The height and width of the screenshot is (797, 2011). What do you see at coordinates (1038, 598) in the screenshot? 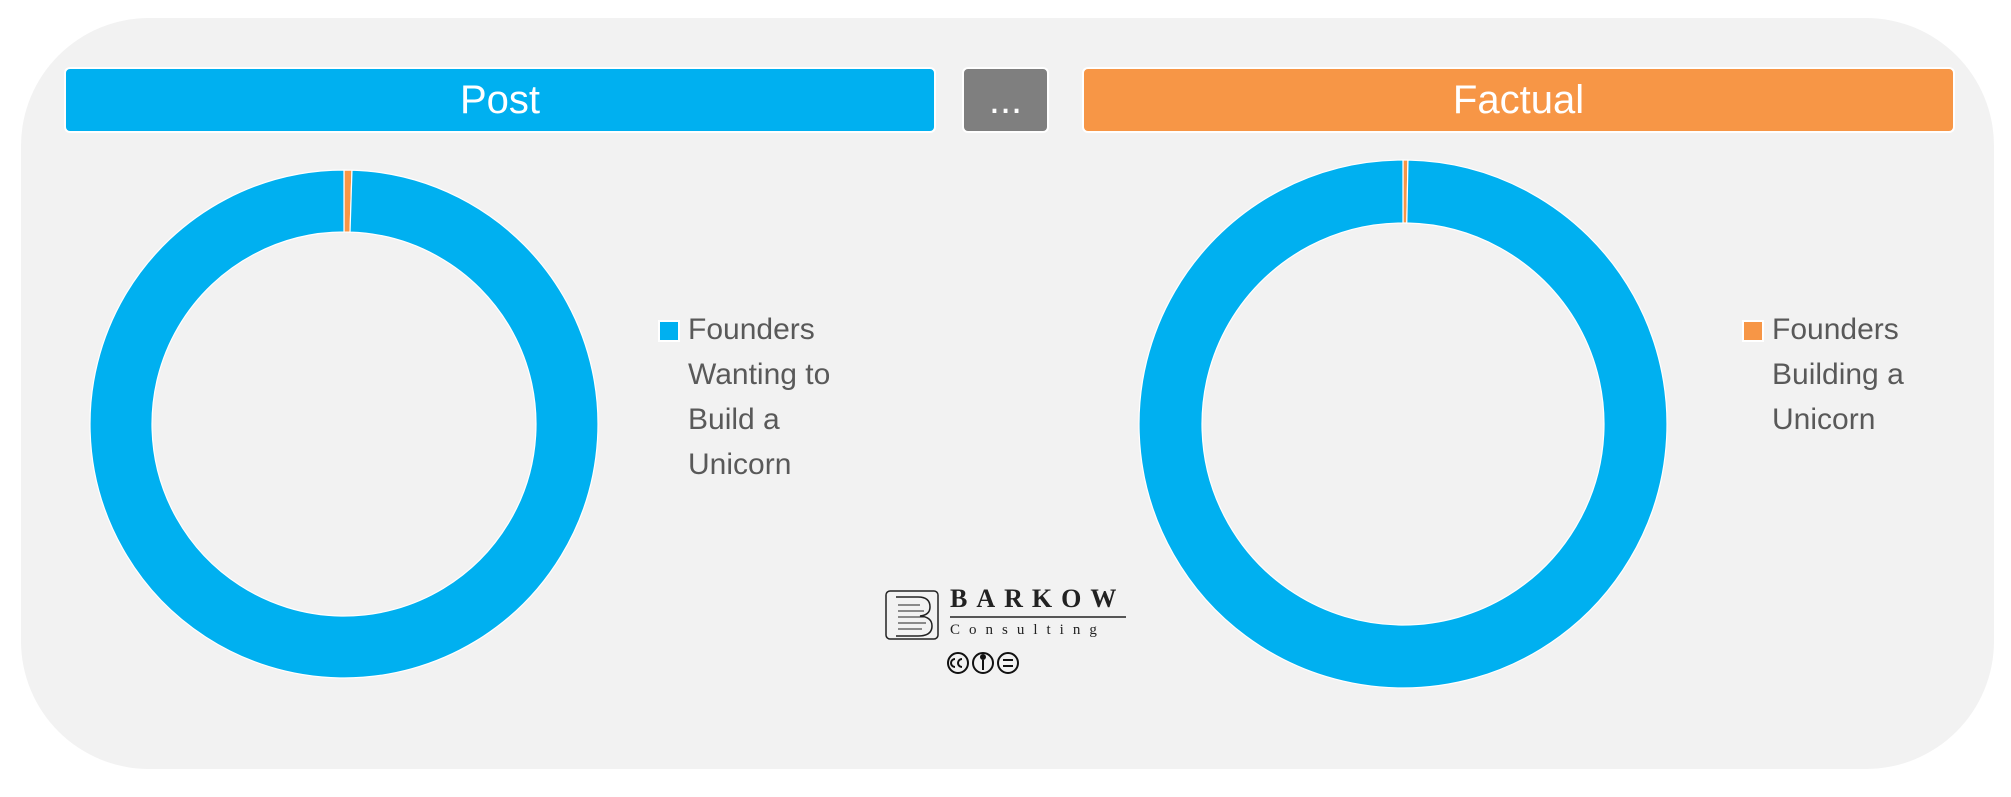
I see `logo-name: BARKOW` at bounding box center [1038, 598].